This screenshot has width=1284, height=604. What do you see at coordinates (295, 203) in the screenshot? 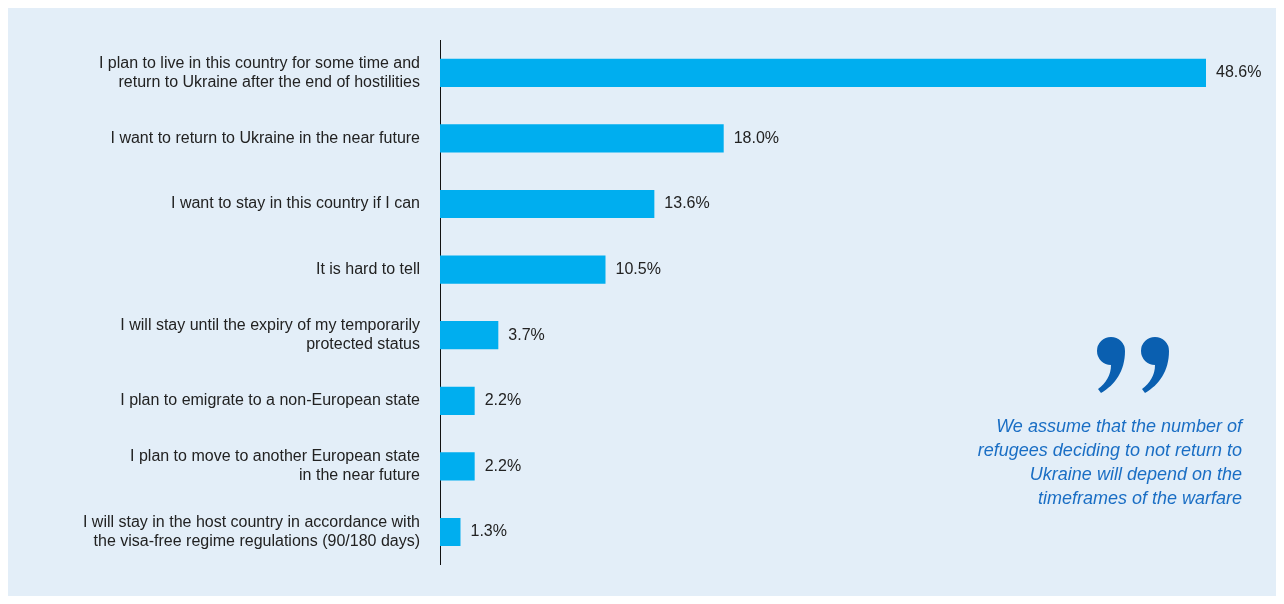
I see `y-tick-label: I want to stay in this country if I can` at bounding box center [295, 203].